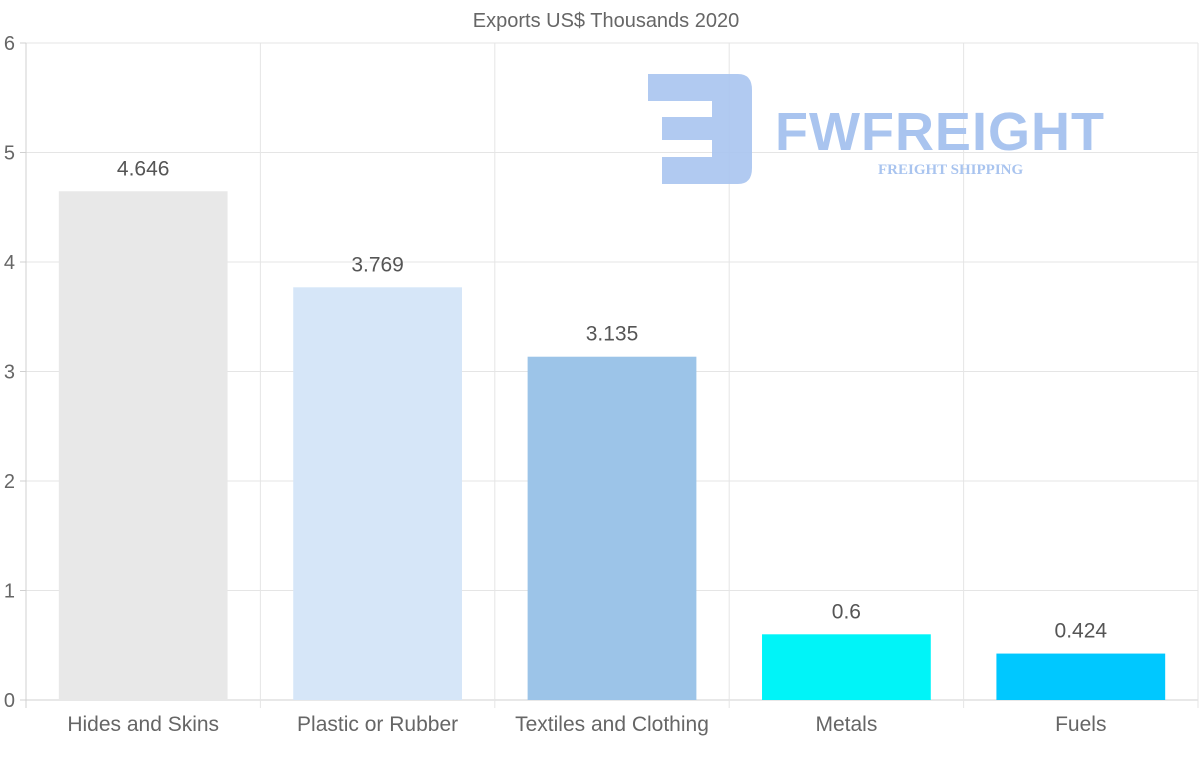 Image resolution: width=1200 pixels, height=763 pixels. What do you see at coordinates (377, 264) in the screenshot?
I see `bar-value-label: 3.769` at bounding box center [377, 264].